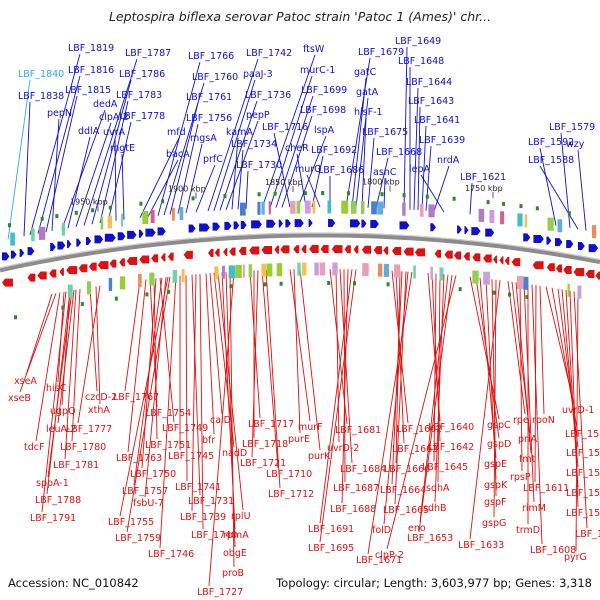 The width and height of the screenshot is (600, 600). I want to click on gene-label-fold: folD, so click(381, 530).